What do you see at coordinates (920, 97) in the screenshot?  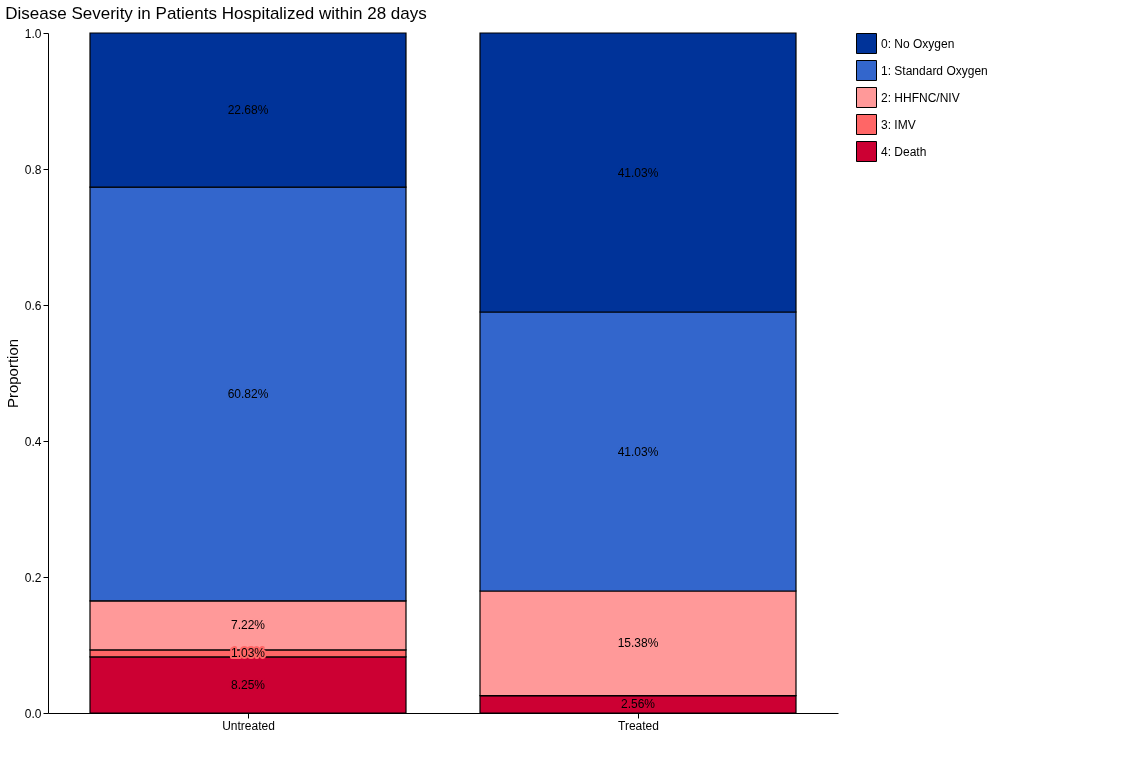 I see `legend-label: 2: HHFNC/NIV` at bounding box center [920, 97].